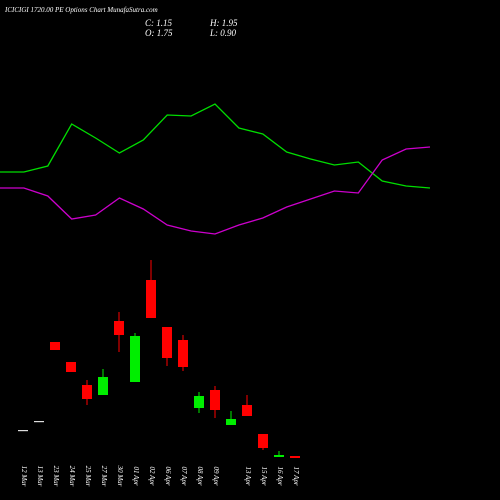 The height and width of the screenshot is (500, 500). I want to click on x-tick-label: 01 Apr, so click(136, 475).